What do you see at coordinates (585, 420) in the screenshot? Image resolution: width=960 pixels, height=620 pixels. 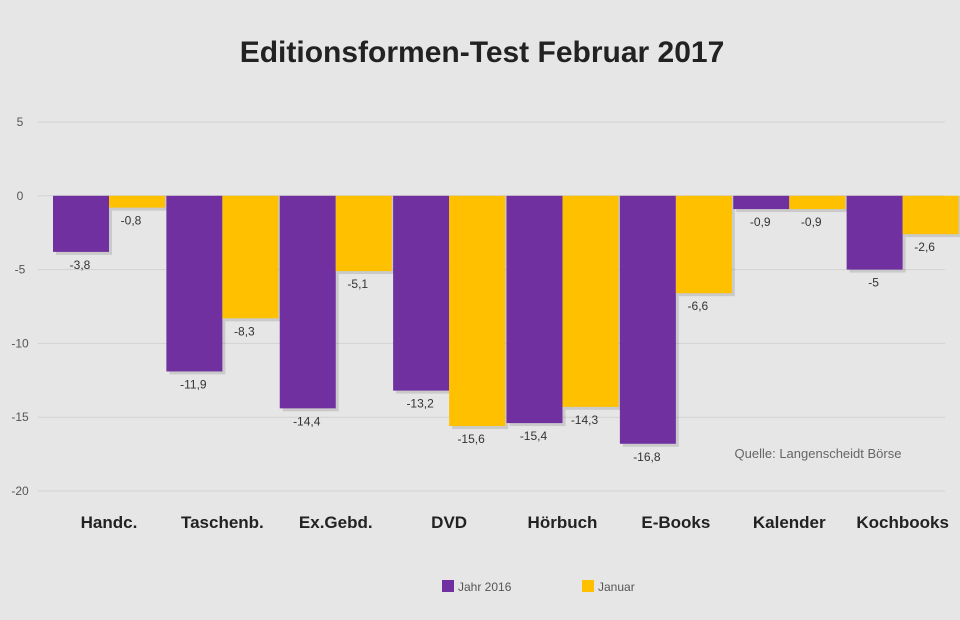 I see `data-label: -14,3` at bounding box center [585, 420].